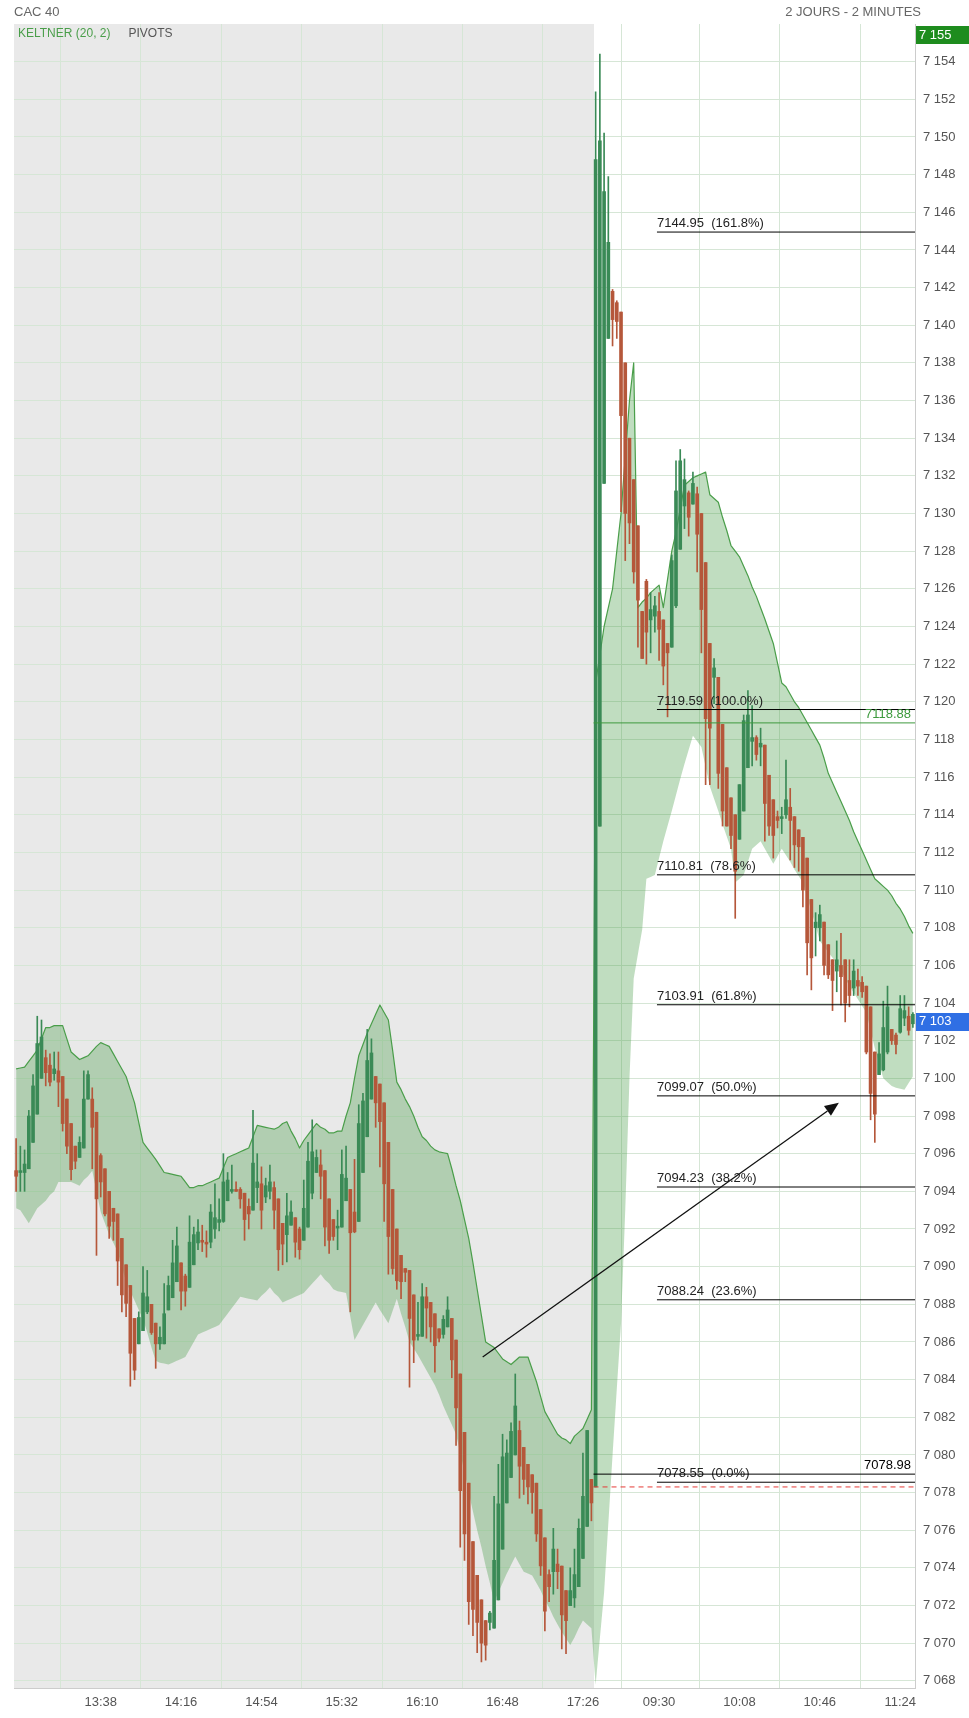  What do you see at coordinates (706, 1086) in the screenshot?
I see `ref-line-label: 7099.07 (50.0%)` at bounding box center [706, 1086].